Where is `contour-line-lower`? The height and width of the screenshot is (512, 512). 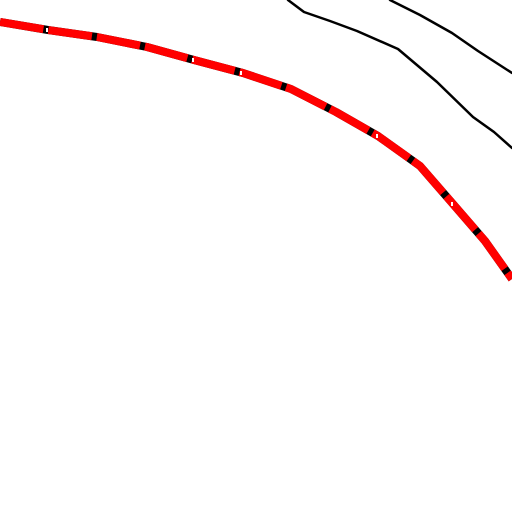 contour-line-lower is located at coordinates (399, 75).